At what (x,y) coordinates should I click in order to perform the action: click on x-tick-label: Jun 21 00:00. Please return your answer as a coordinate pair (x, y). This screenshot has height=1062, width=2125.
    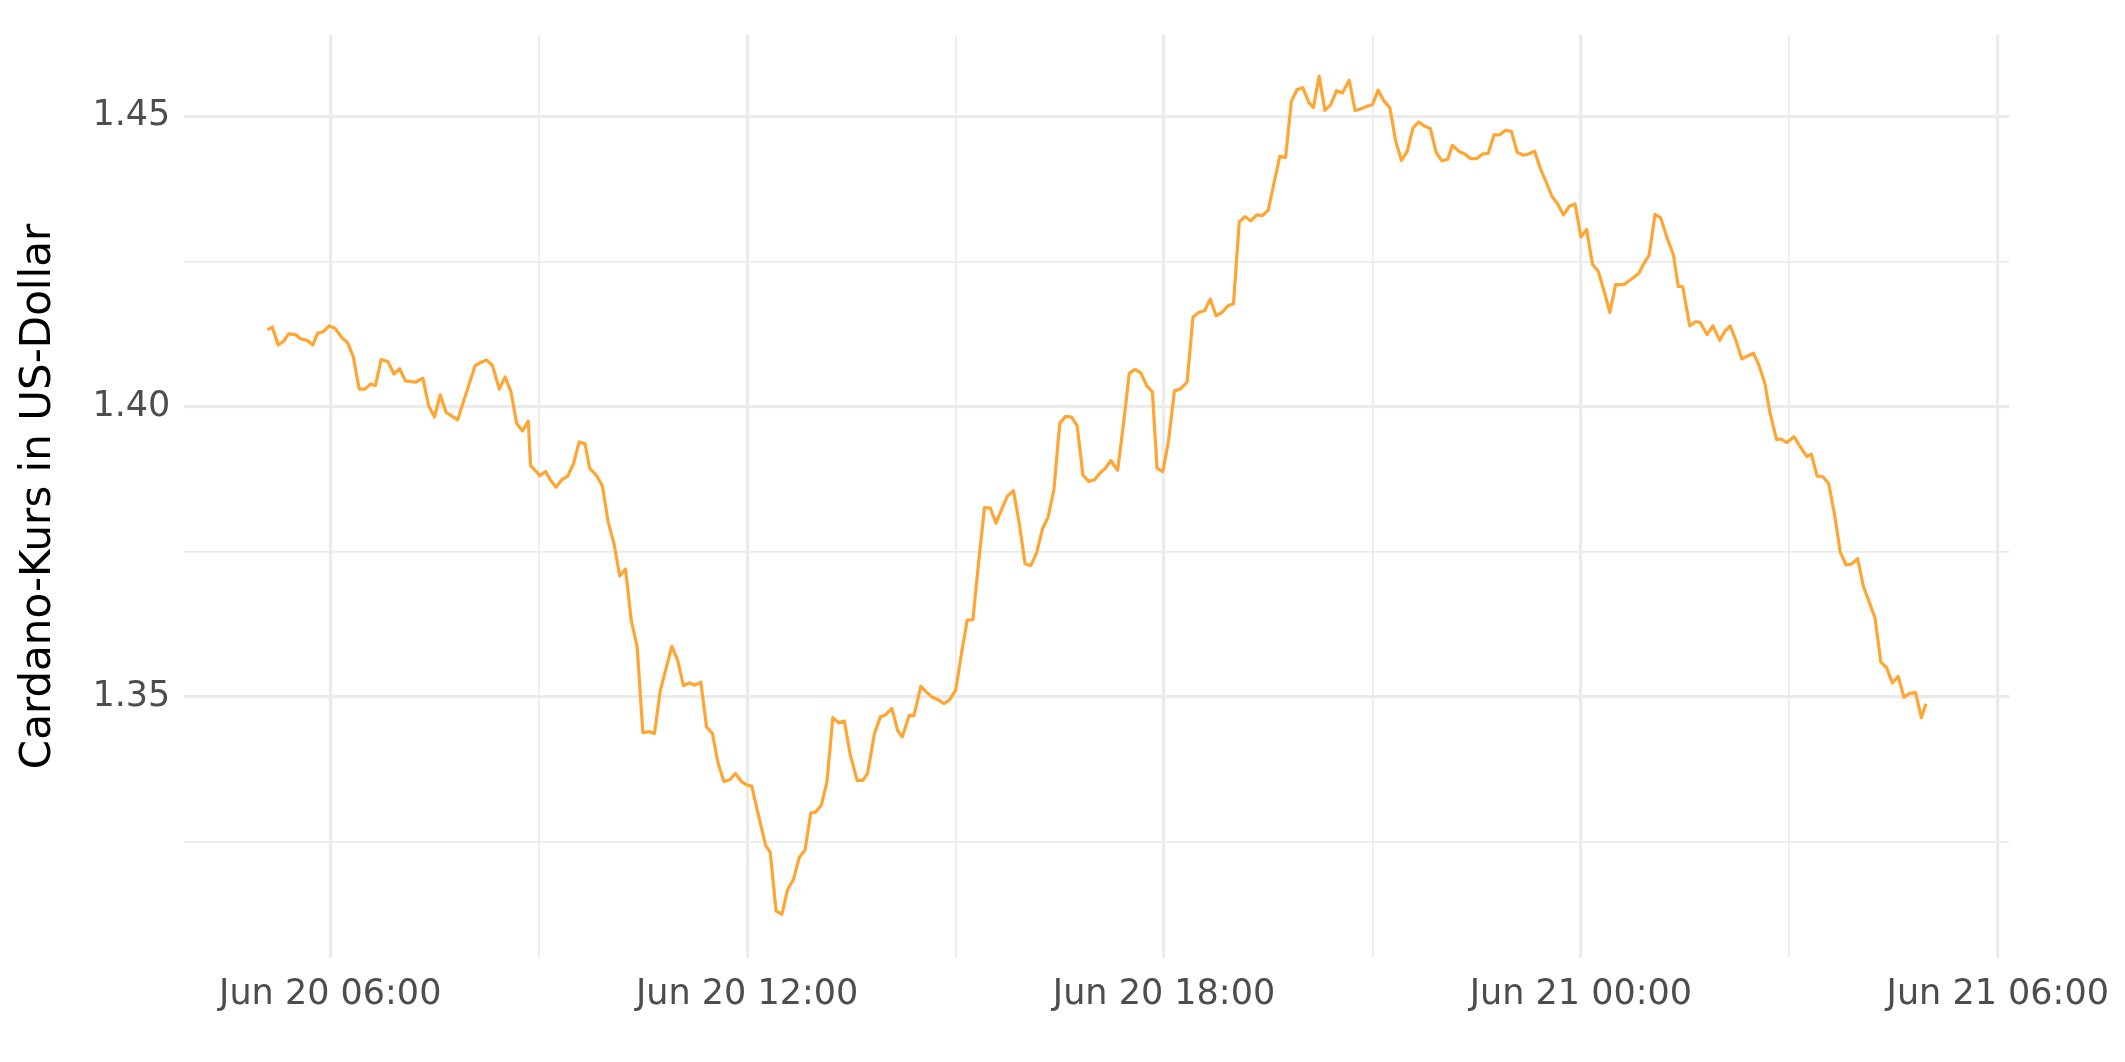
    Looking at the image, I should click on (1580, 992).